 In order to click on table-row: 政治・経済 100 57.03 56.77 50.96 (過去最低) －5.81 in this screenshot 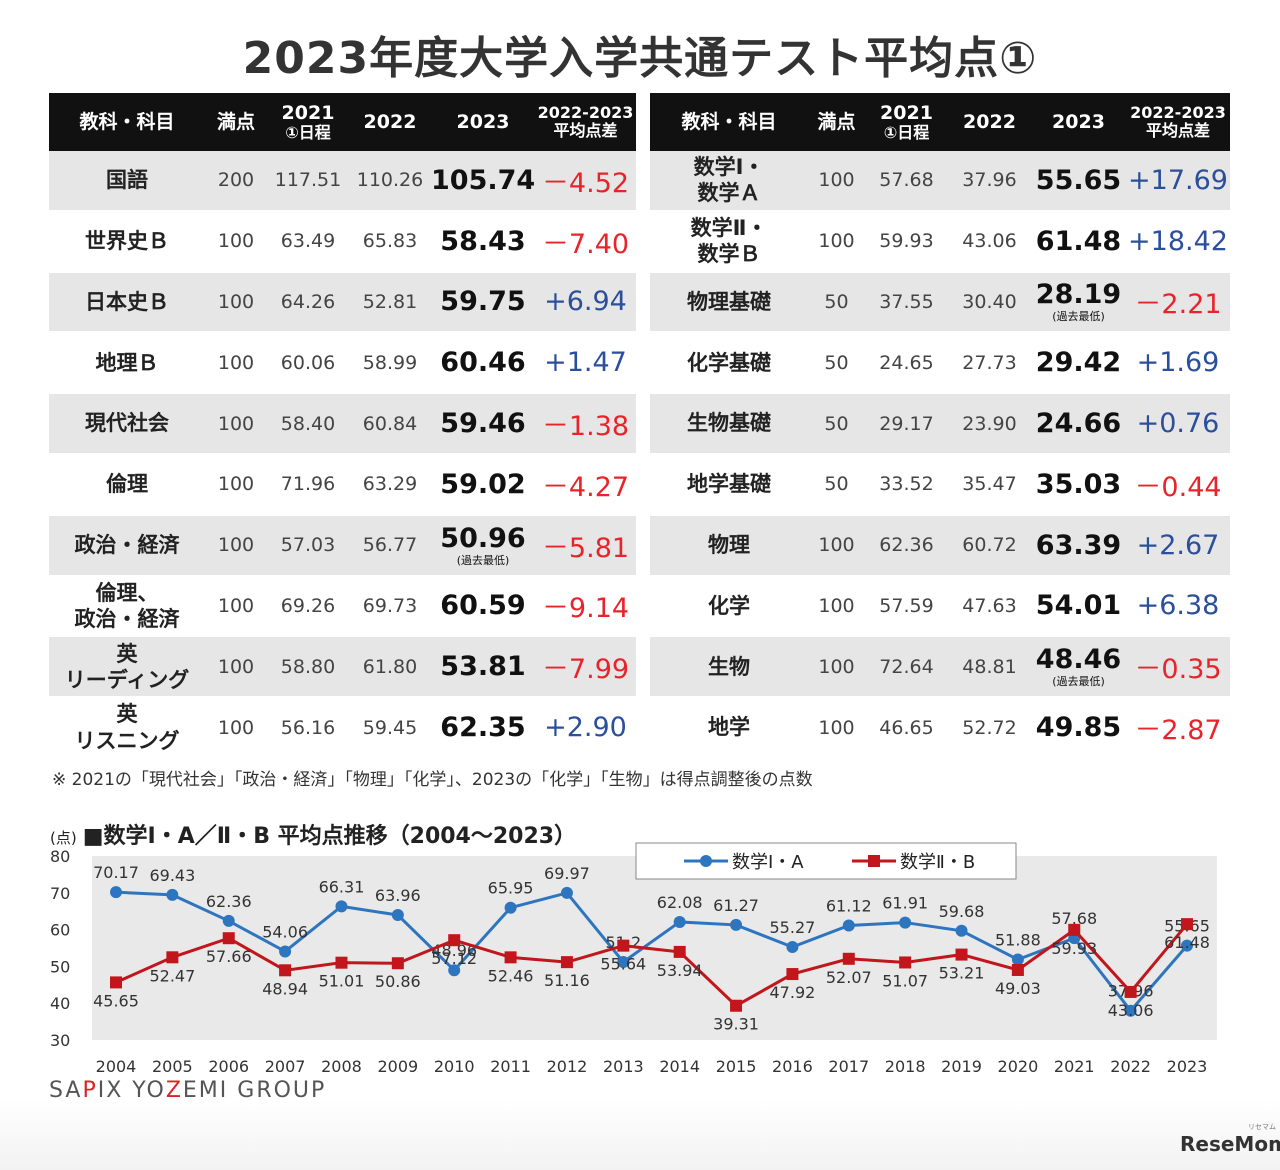, I will do `click(342, 545)`.